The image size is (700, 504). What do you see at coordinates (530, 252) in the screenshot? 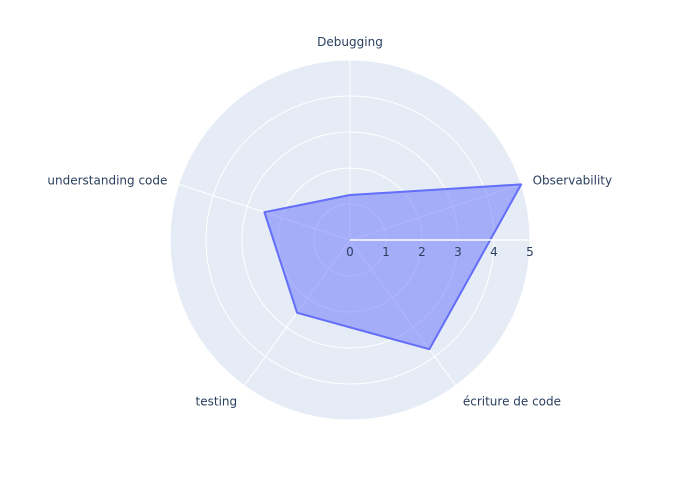
I see `radial-tick-label: 5` at bounding box center [530, 252].